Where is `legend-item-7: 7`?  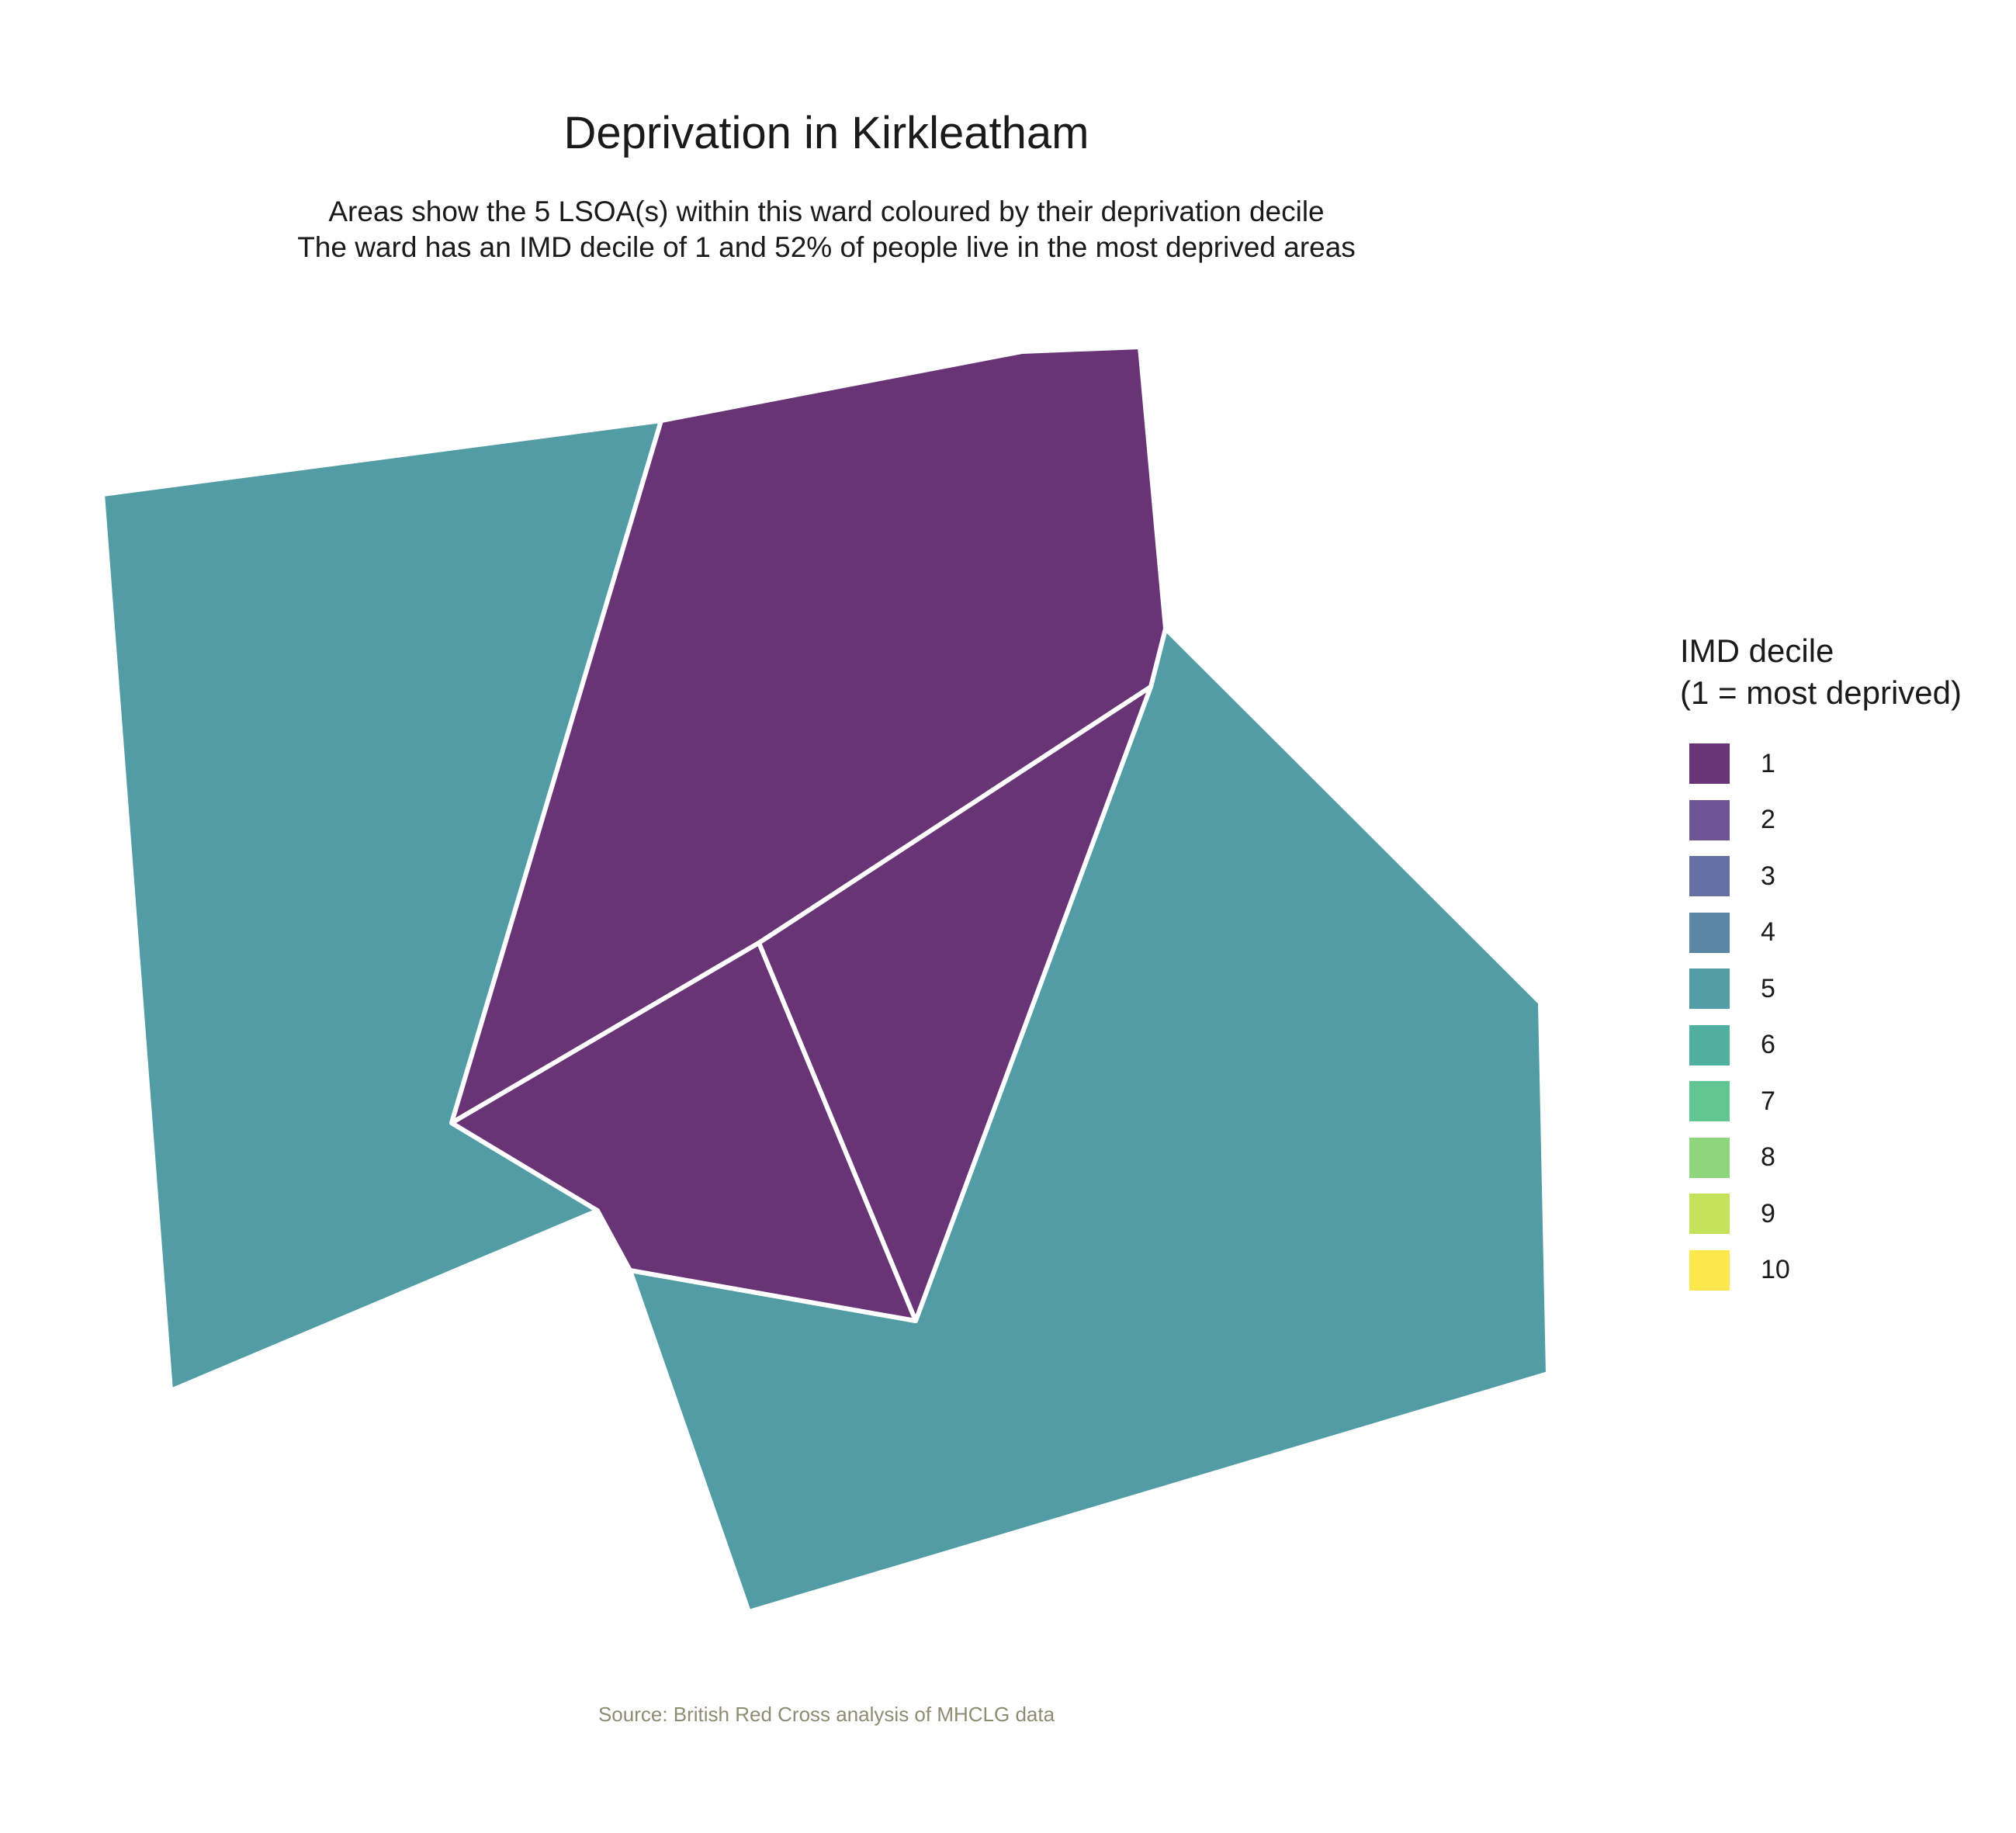
legend-item-7: 7 is located at coordinates (1821, 1102).